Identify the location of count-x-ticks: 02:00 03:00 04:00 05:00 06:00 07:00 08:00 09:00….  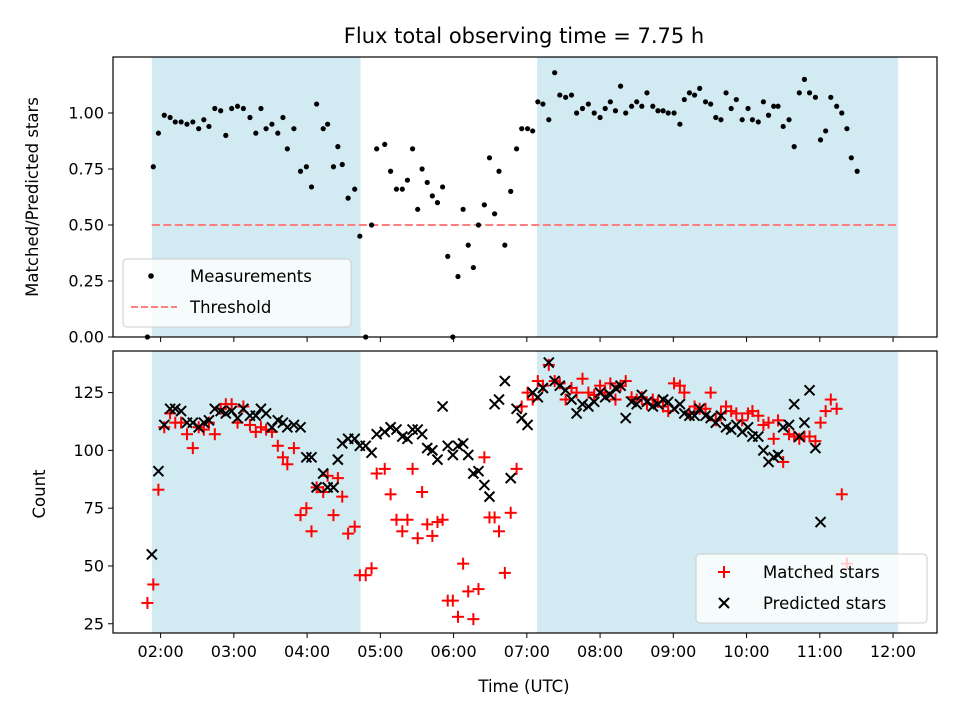
(527, 647).